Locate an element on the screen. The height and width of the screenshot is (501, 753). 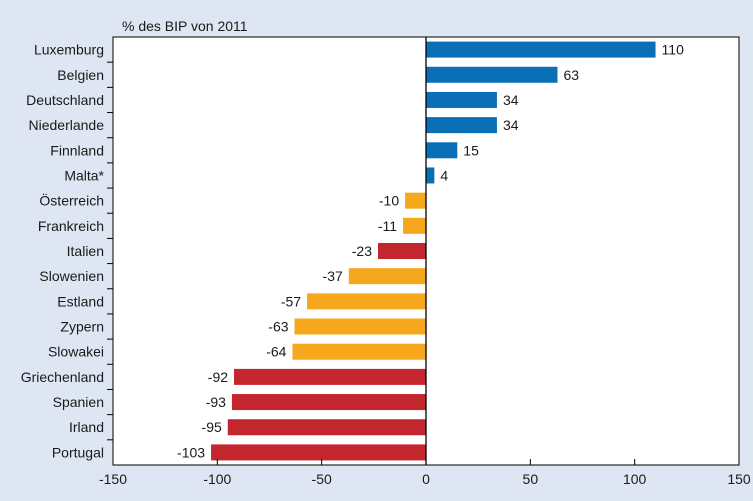
category-label: Niederlande is located at coordinates (67, 125).